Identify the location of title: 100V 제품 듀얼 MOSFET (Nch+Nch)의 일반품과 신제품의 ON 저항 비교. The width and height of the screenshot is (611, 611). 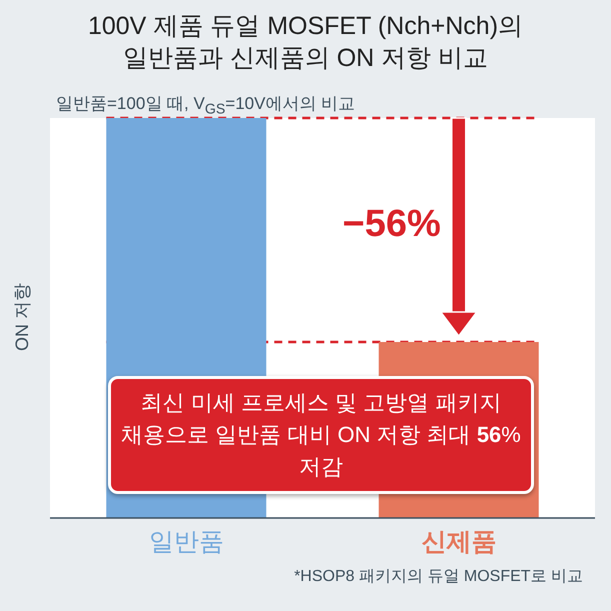
(305, 42).